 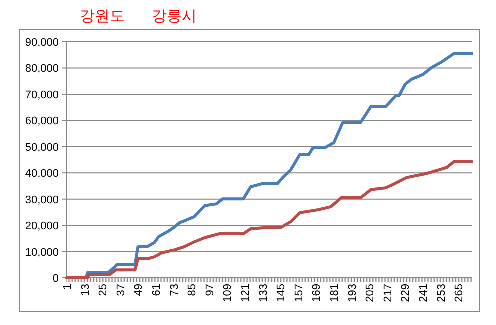 I want to click on x-tick-label: 181, so click(x=335, y=293).